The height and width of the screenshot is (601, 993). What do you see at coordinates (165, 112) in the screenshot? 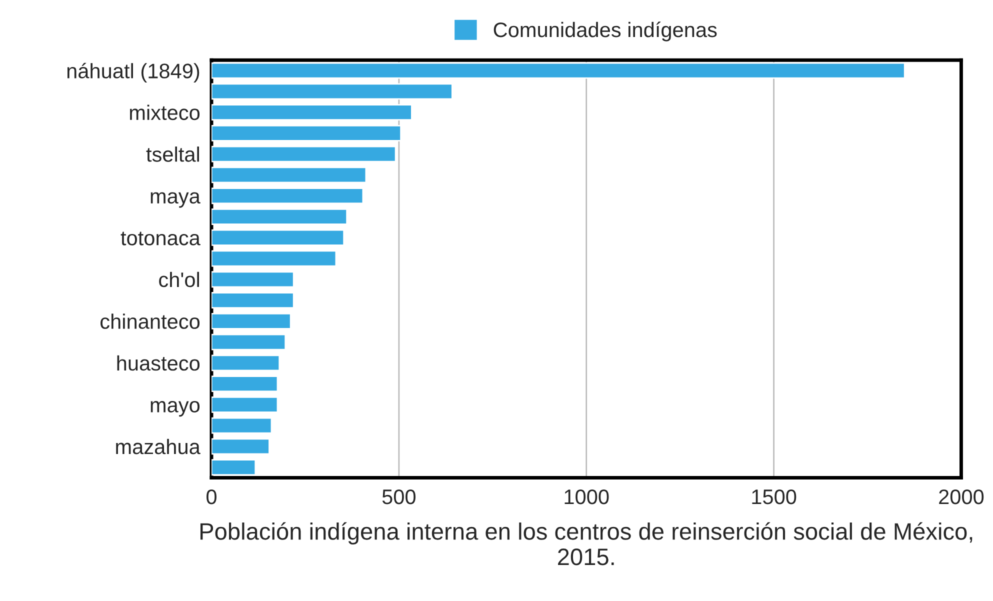
I see `y-tick-label: mixteco` at bounding box center [165, 112].